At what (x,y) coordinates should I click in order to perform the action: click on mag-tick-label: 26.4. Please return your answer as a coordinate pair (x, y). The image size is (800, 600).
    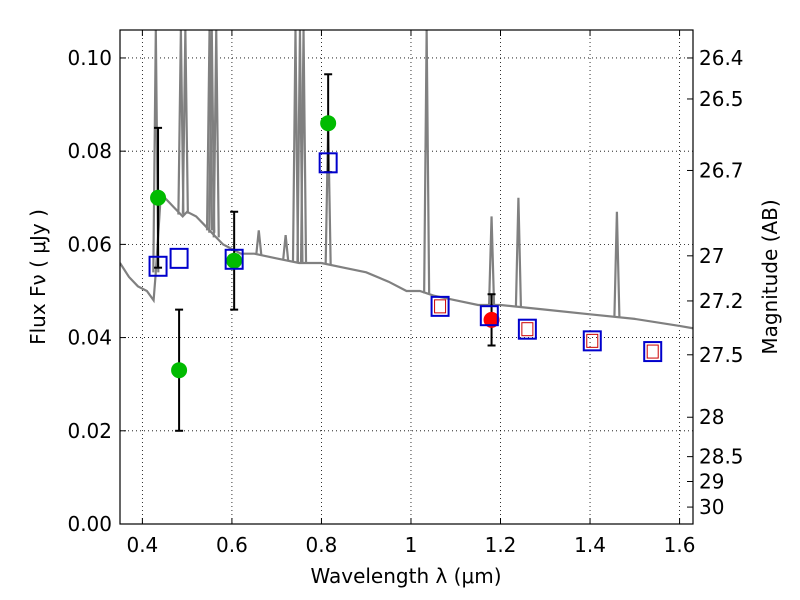
    Looking at the image, I should click on (721, 58).